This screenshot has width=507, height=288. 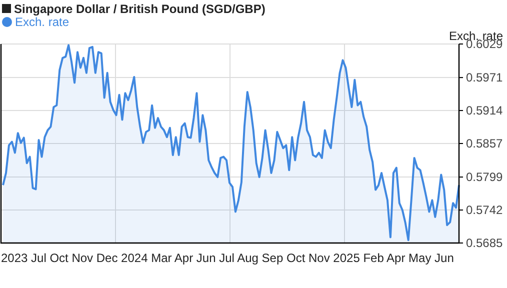 I want to click on text: 2023 Jul Oct Nov Dec 2024 Mar Apr Jun Jul Aug Sep Oct Nov 2025 Feb Apr May Jun, so click(x=227, y=258).